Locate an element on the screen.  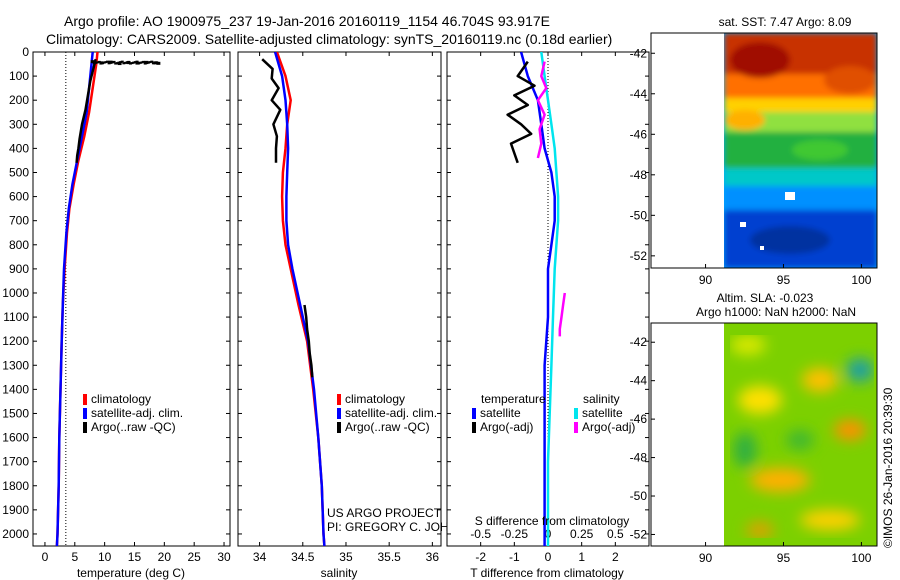
legend-label: Argo(..raw -QC) is located at coordinates (387, 427).